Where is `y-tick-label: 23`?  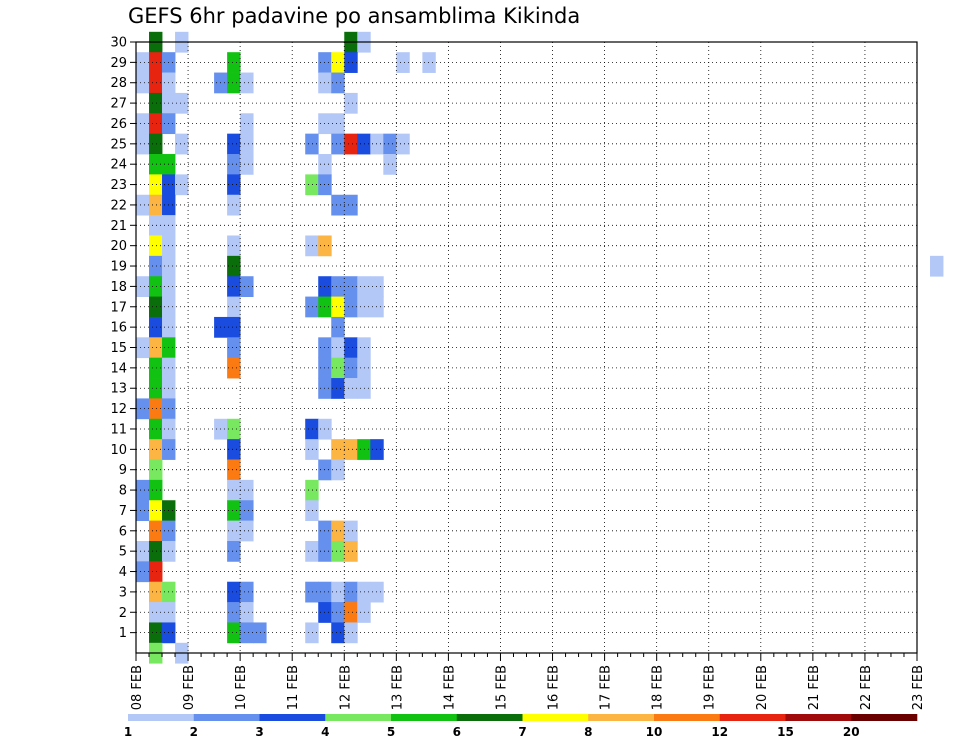 y-tick-label: 23 is located at coordinates (118, 185).